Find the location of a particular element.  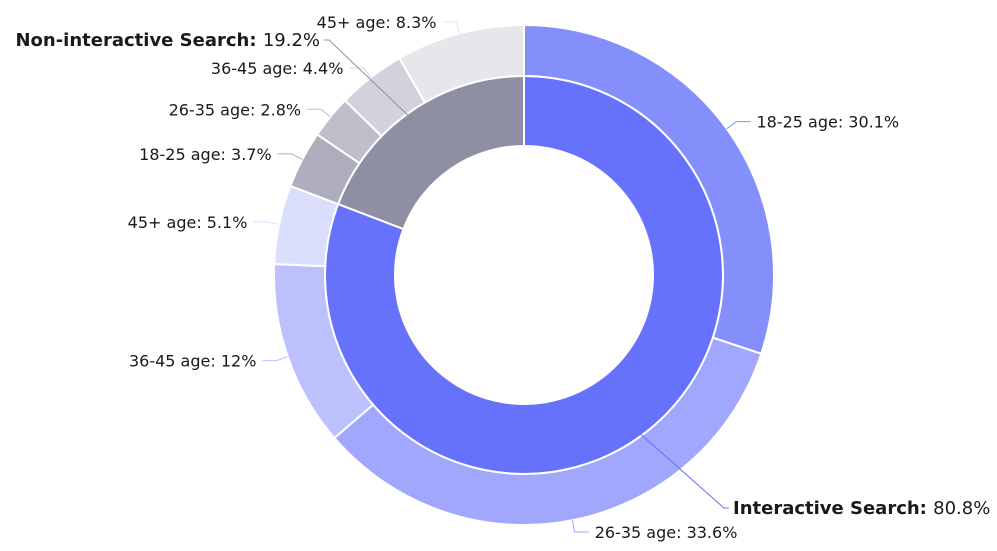

outer-slice-non-interactive-search-45-age is located at coordinates (461, 63).